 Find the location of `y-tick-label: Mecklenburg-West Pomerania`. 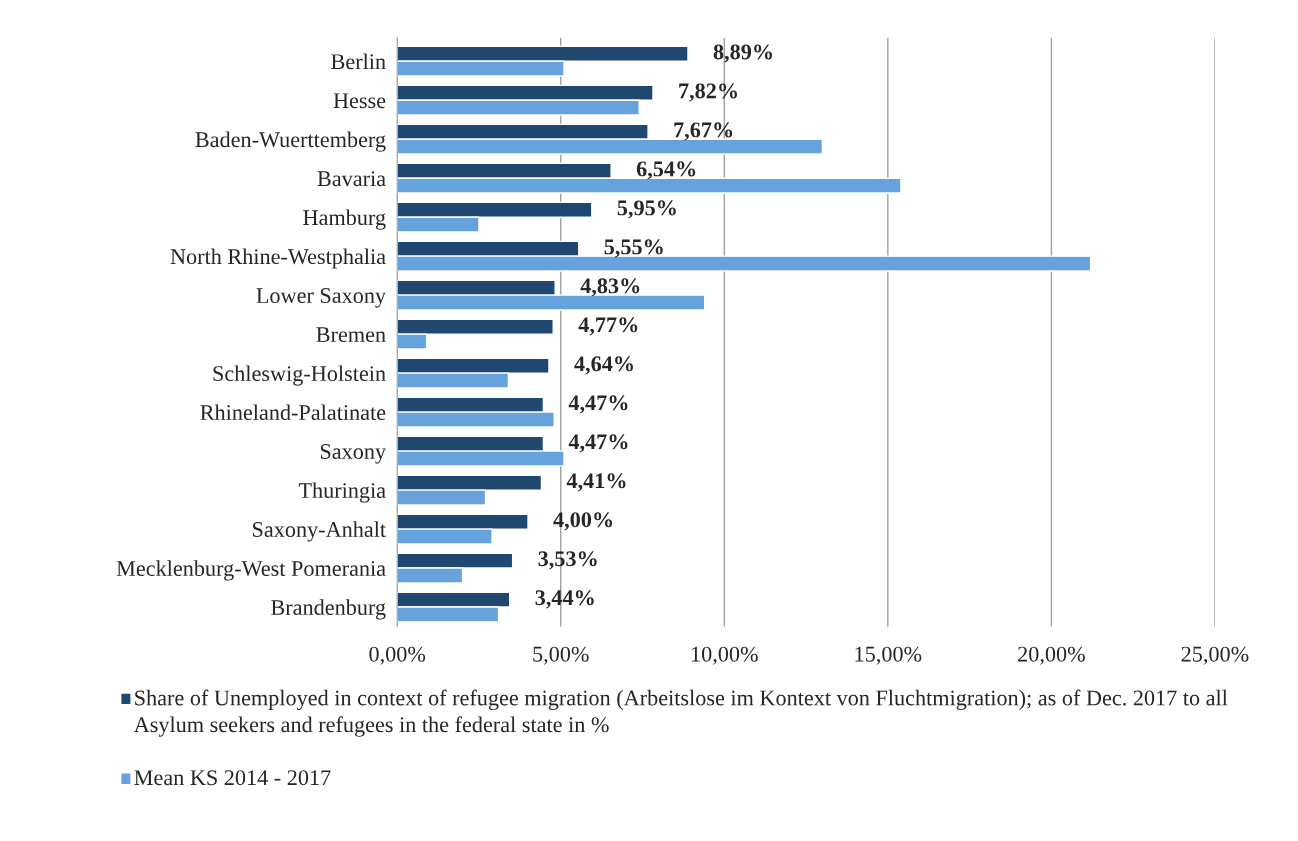

y-tick-label: Mecklenburg-West Pomerania is located at coordinates (251, 570).